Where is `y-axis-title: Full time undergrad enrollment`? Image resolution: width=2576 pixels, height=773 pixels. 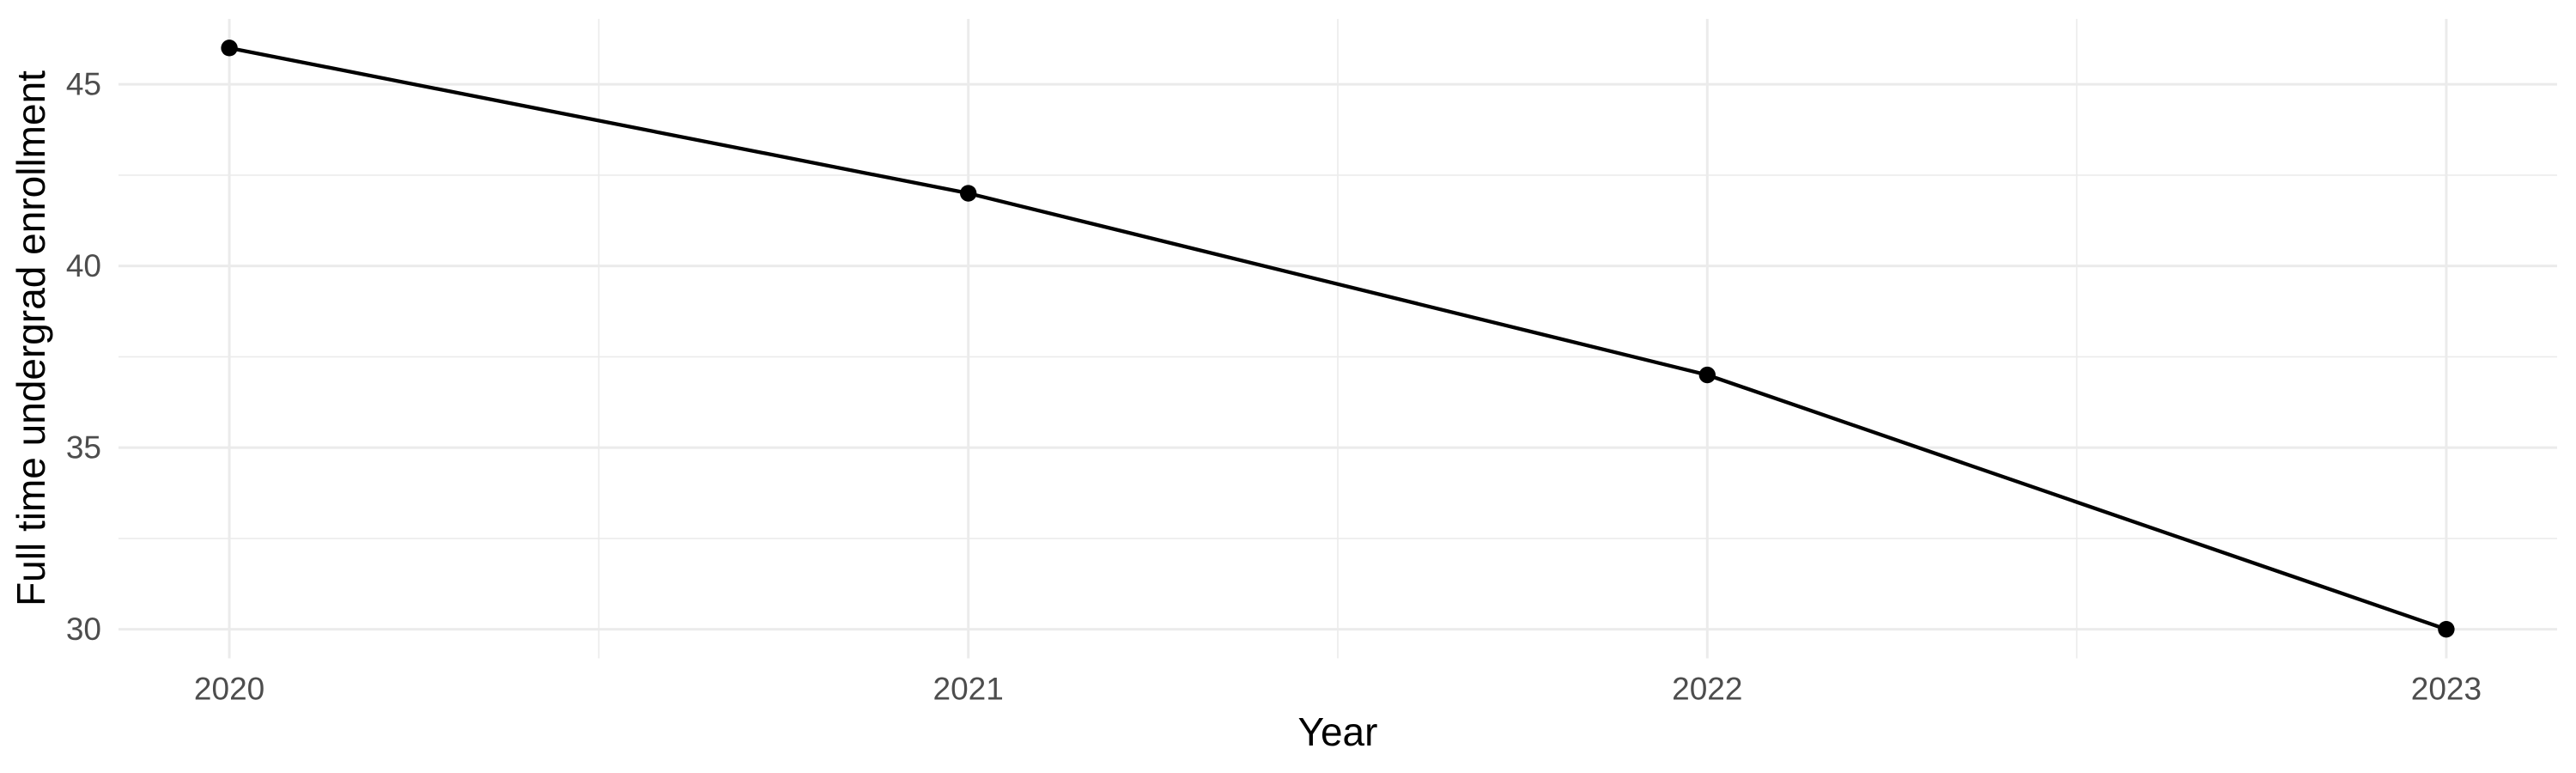 y-axis-title: Full time undergrad enrollment is located at coordinates (31, 338).